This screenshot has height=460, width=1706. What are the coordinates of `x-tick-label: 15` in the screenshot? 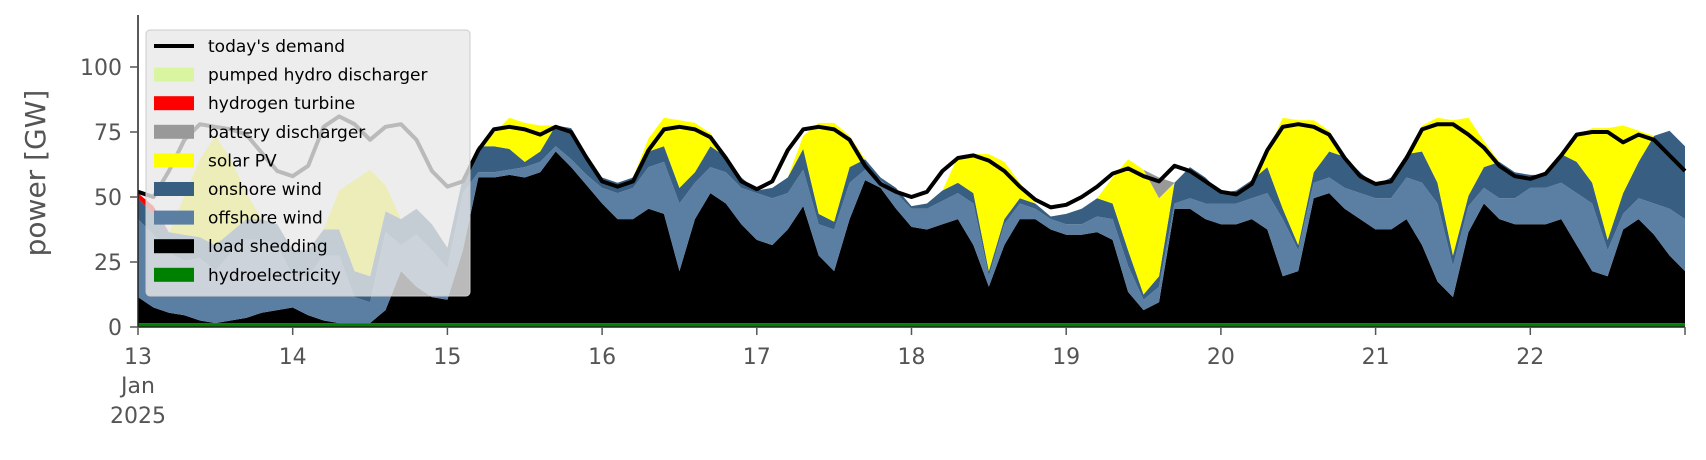 It's located at (447, 357).